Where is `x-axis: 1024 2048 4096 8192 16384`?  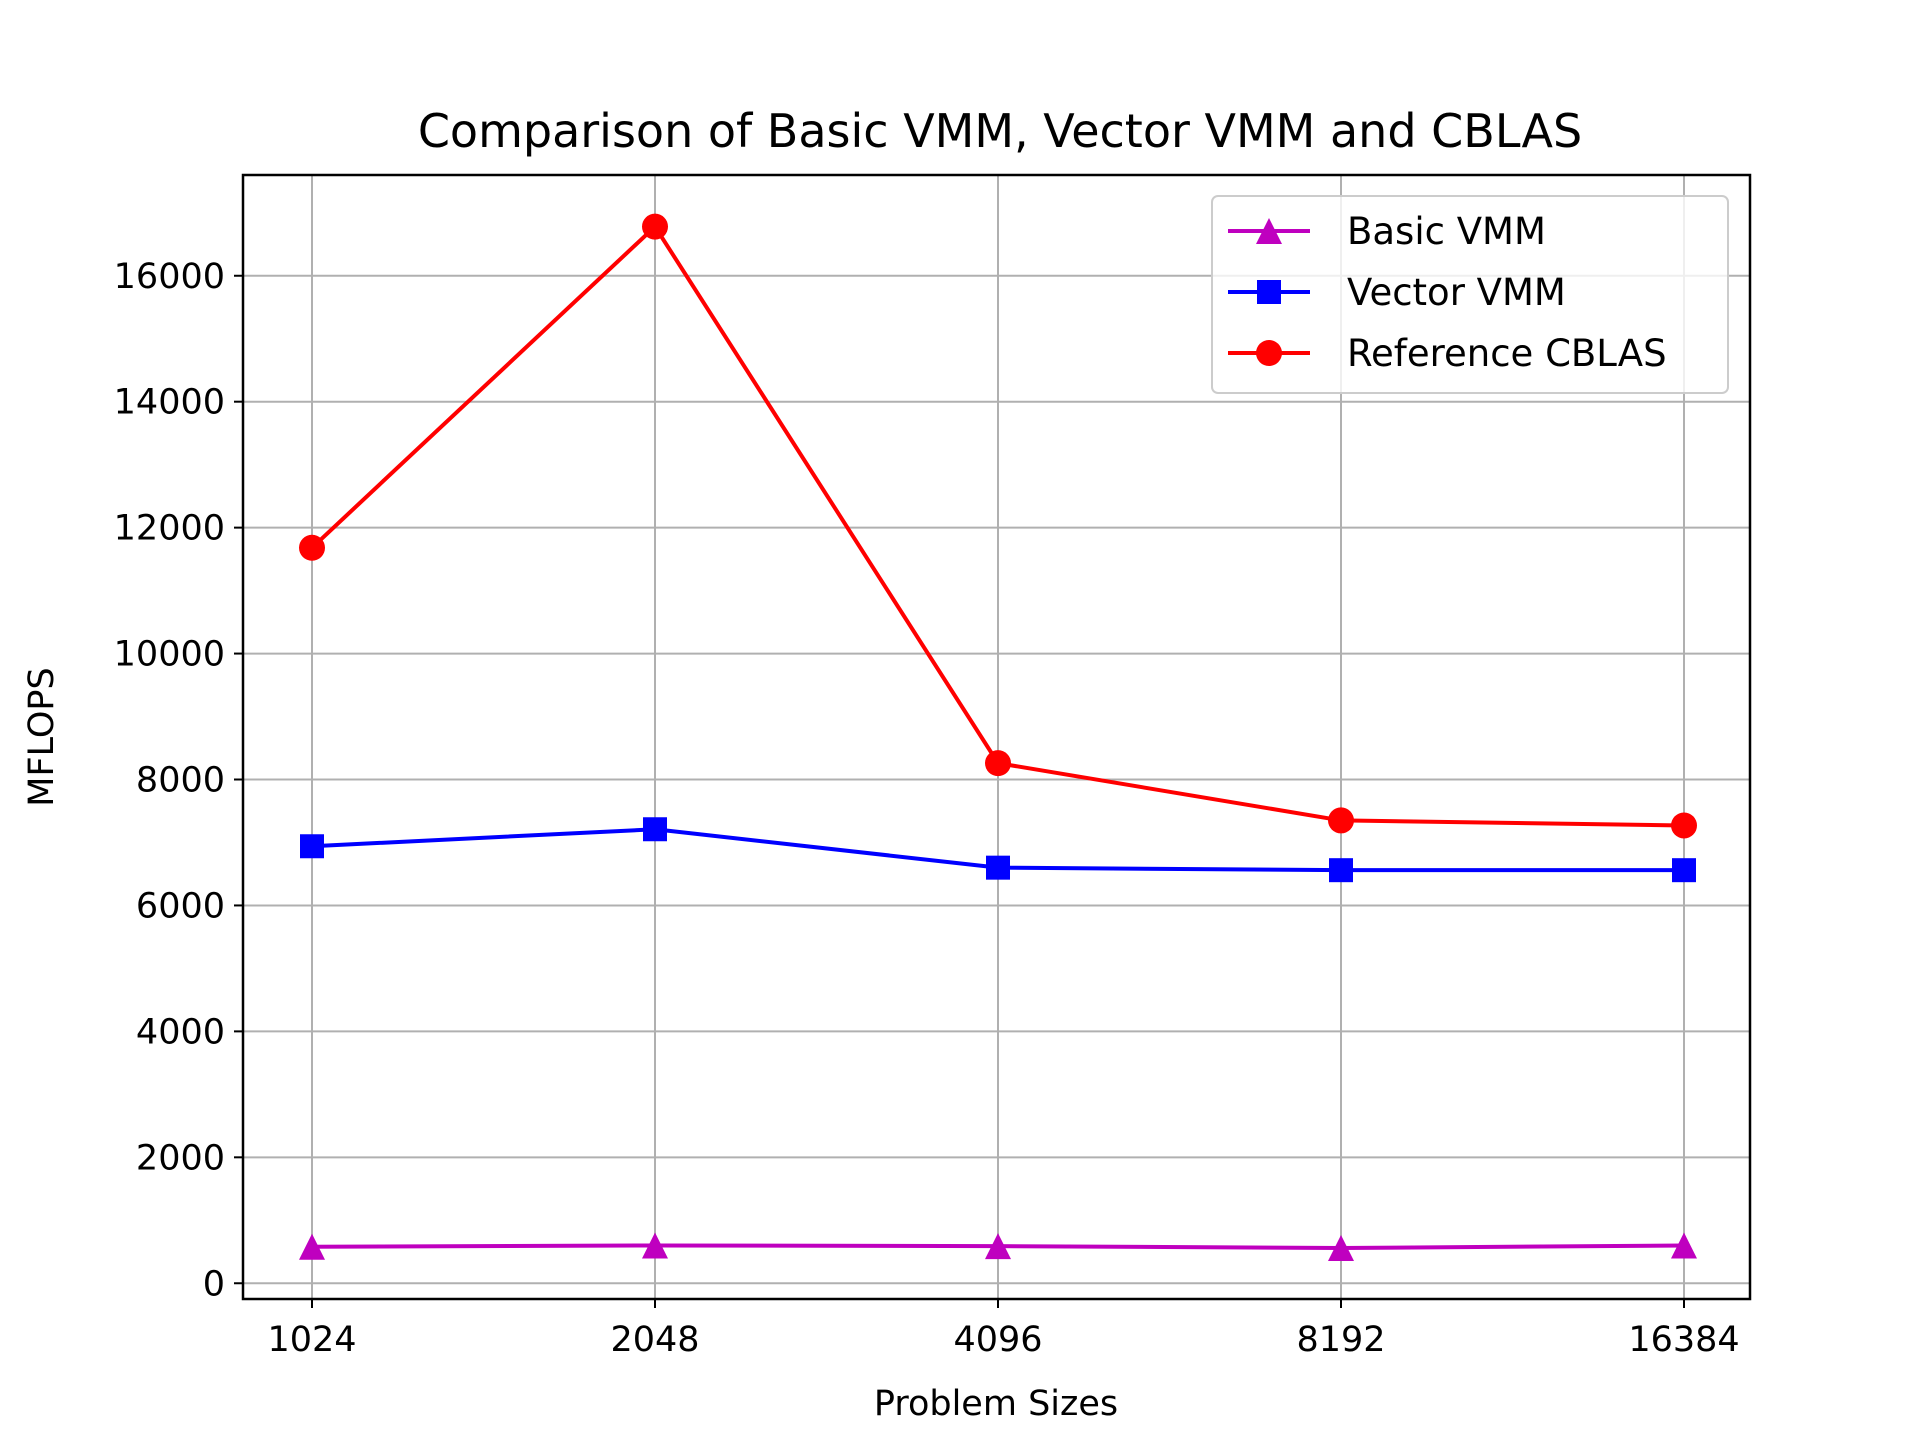
x-axis: 1024 2048 4096 8192 16384 is located at coordinates (1003, 1329).